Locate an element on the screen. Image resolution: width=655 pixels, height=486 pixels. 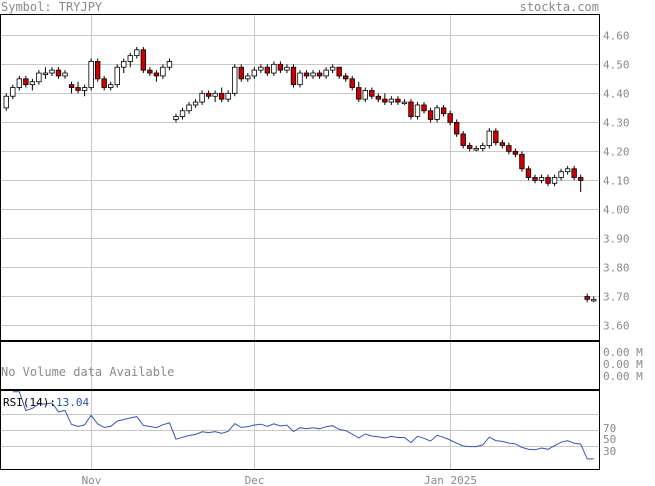
price-tick-label: 4.40 is located at coordinates (616, 94).